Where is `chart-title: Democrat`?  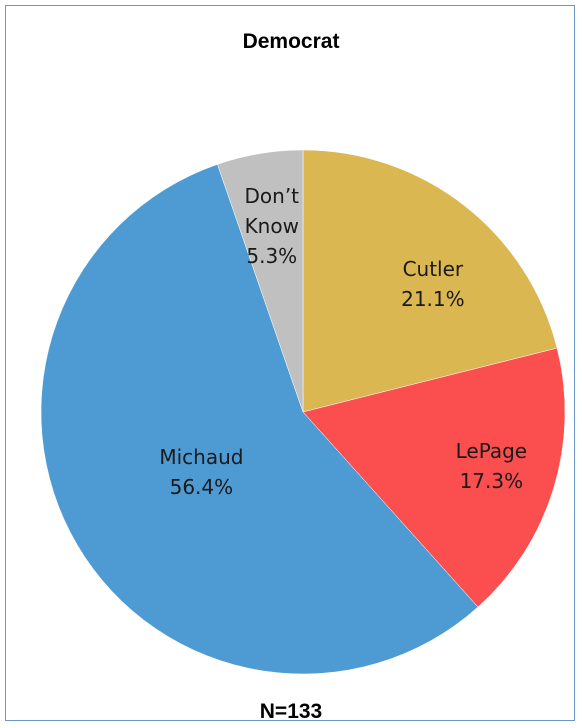 chart-title: Democrat is located at coordinates (291, 41).